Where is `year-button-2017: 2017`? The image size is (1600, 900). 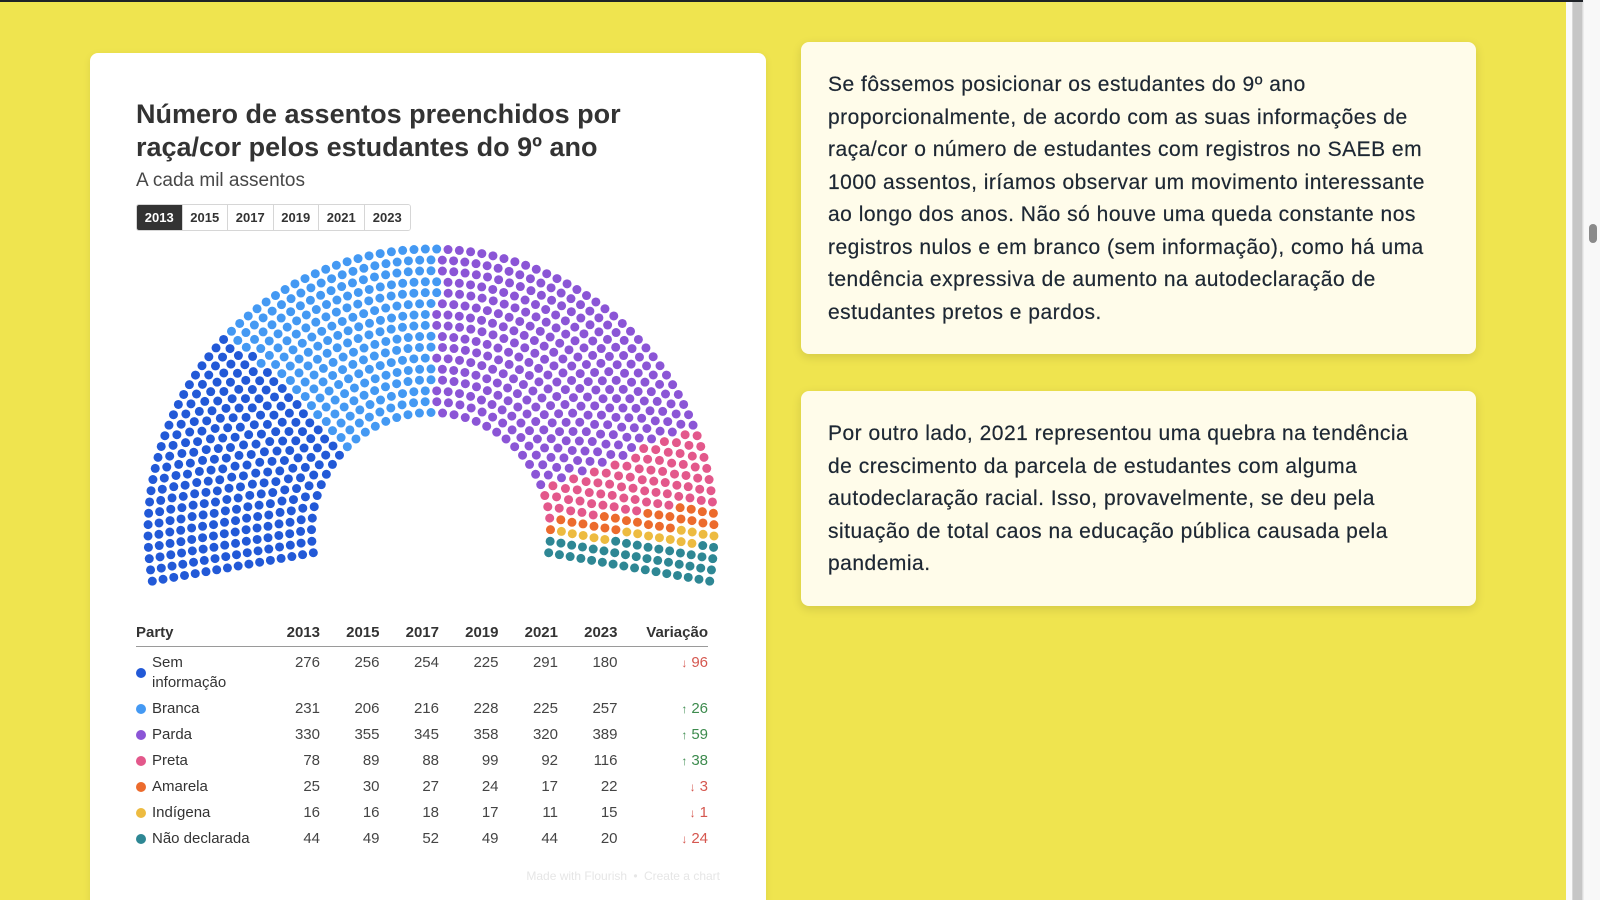 year-button-2017: 2017 is located at coordinates (251, 217).